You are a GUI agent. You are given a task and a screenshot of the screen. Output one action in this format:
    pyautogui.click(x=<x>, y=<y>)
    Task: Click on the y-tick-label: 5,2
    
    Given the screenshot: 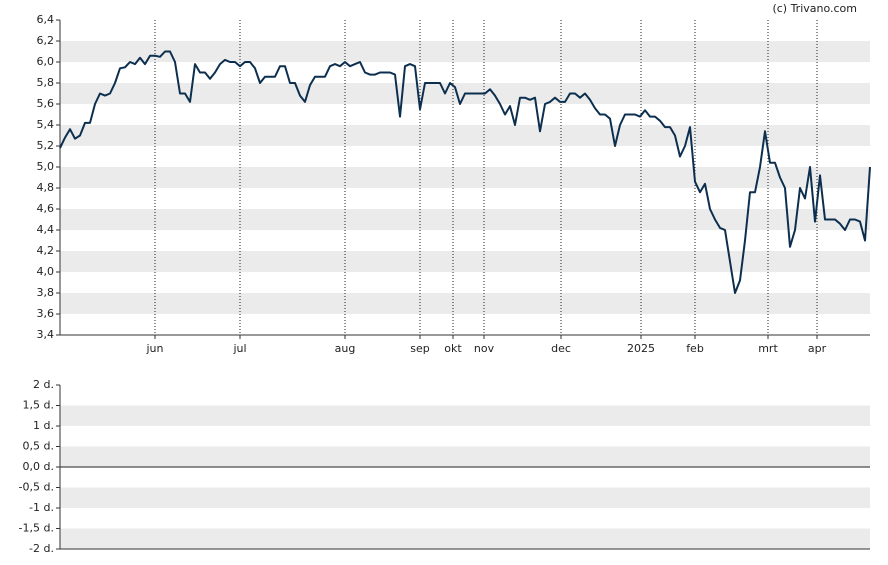 What is the action you would take?
    pyautogui.click(x=46, y=145)
    